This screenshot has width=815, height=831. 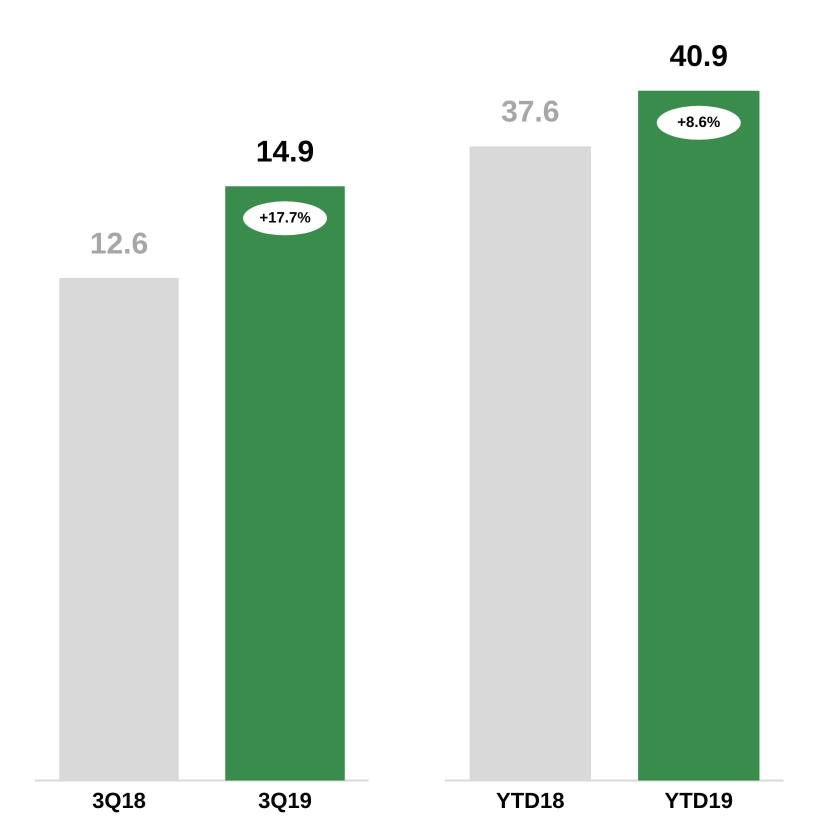 What do you see at coordinates (285, 217) in the screenshot?
I see `annotation: +17.7%` at bounding box center [285, 217].